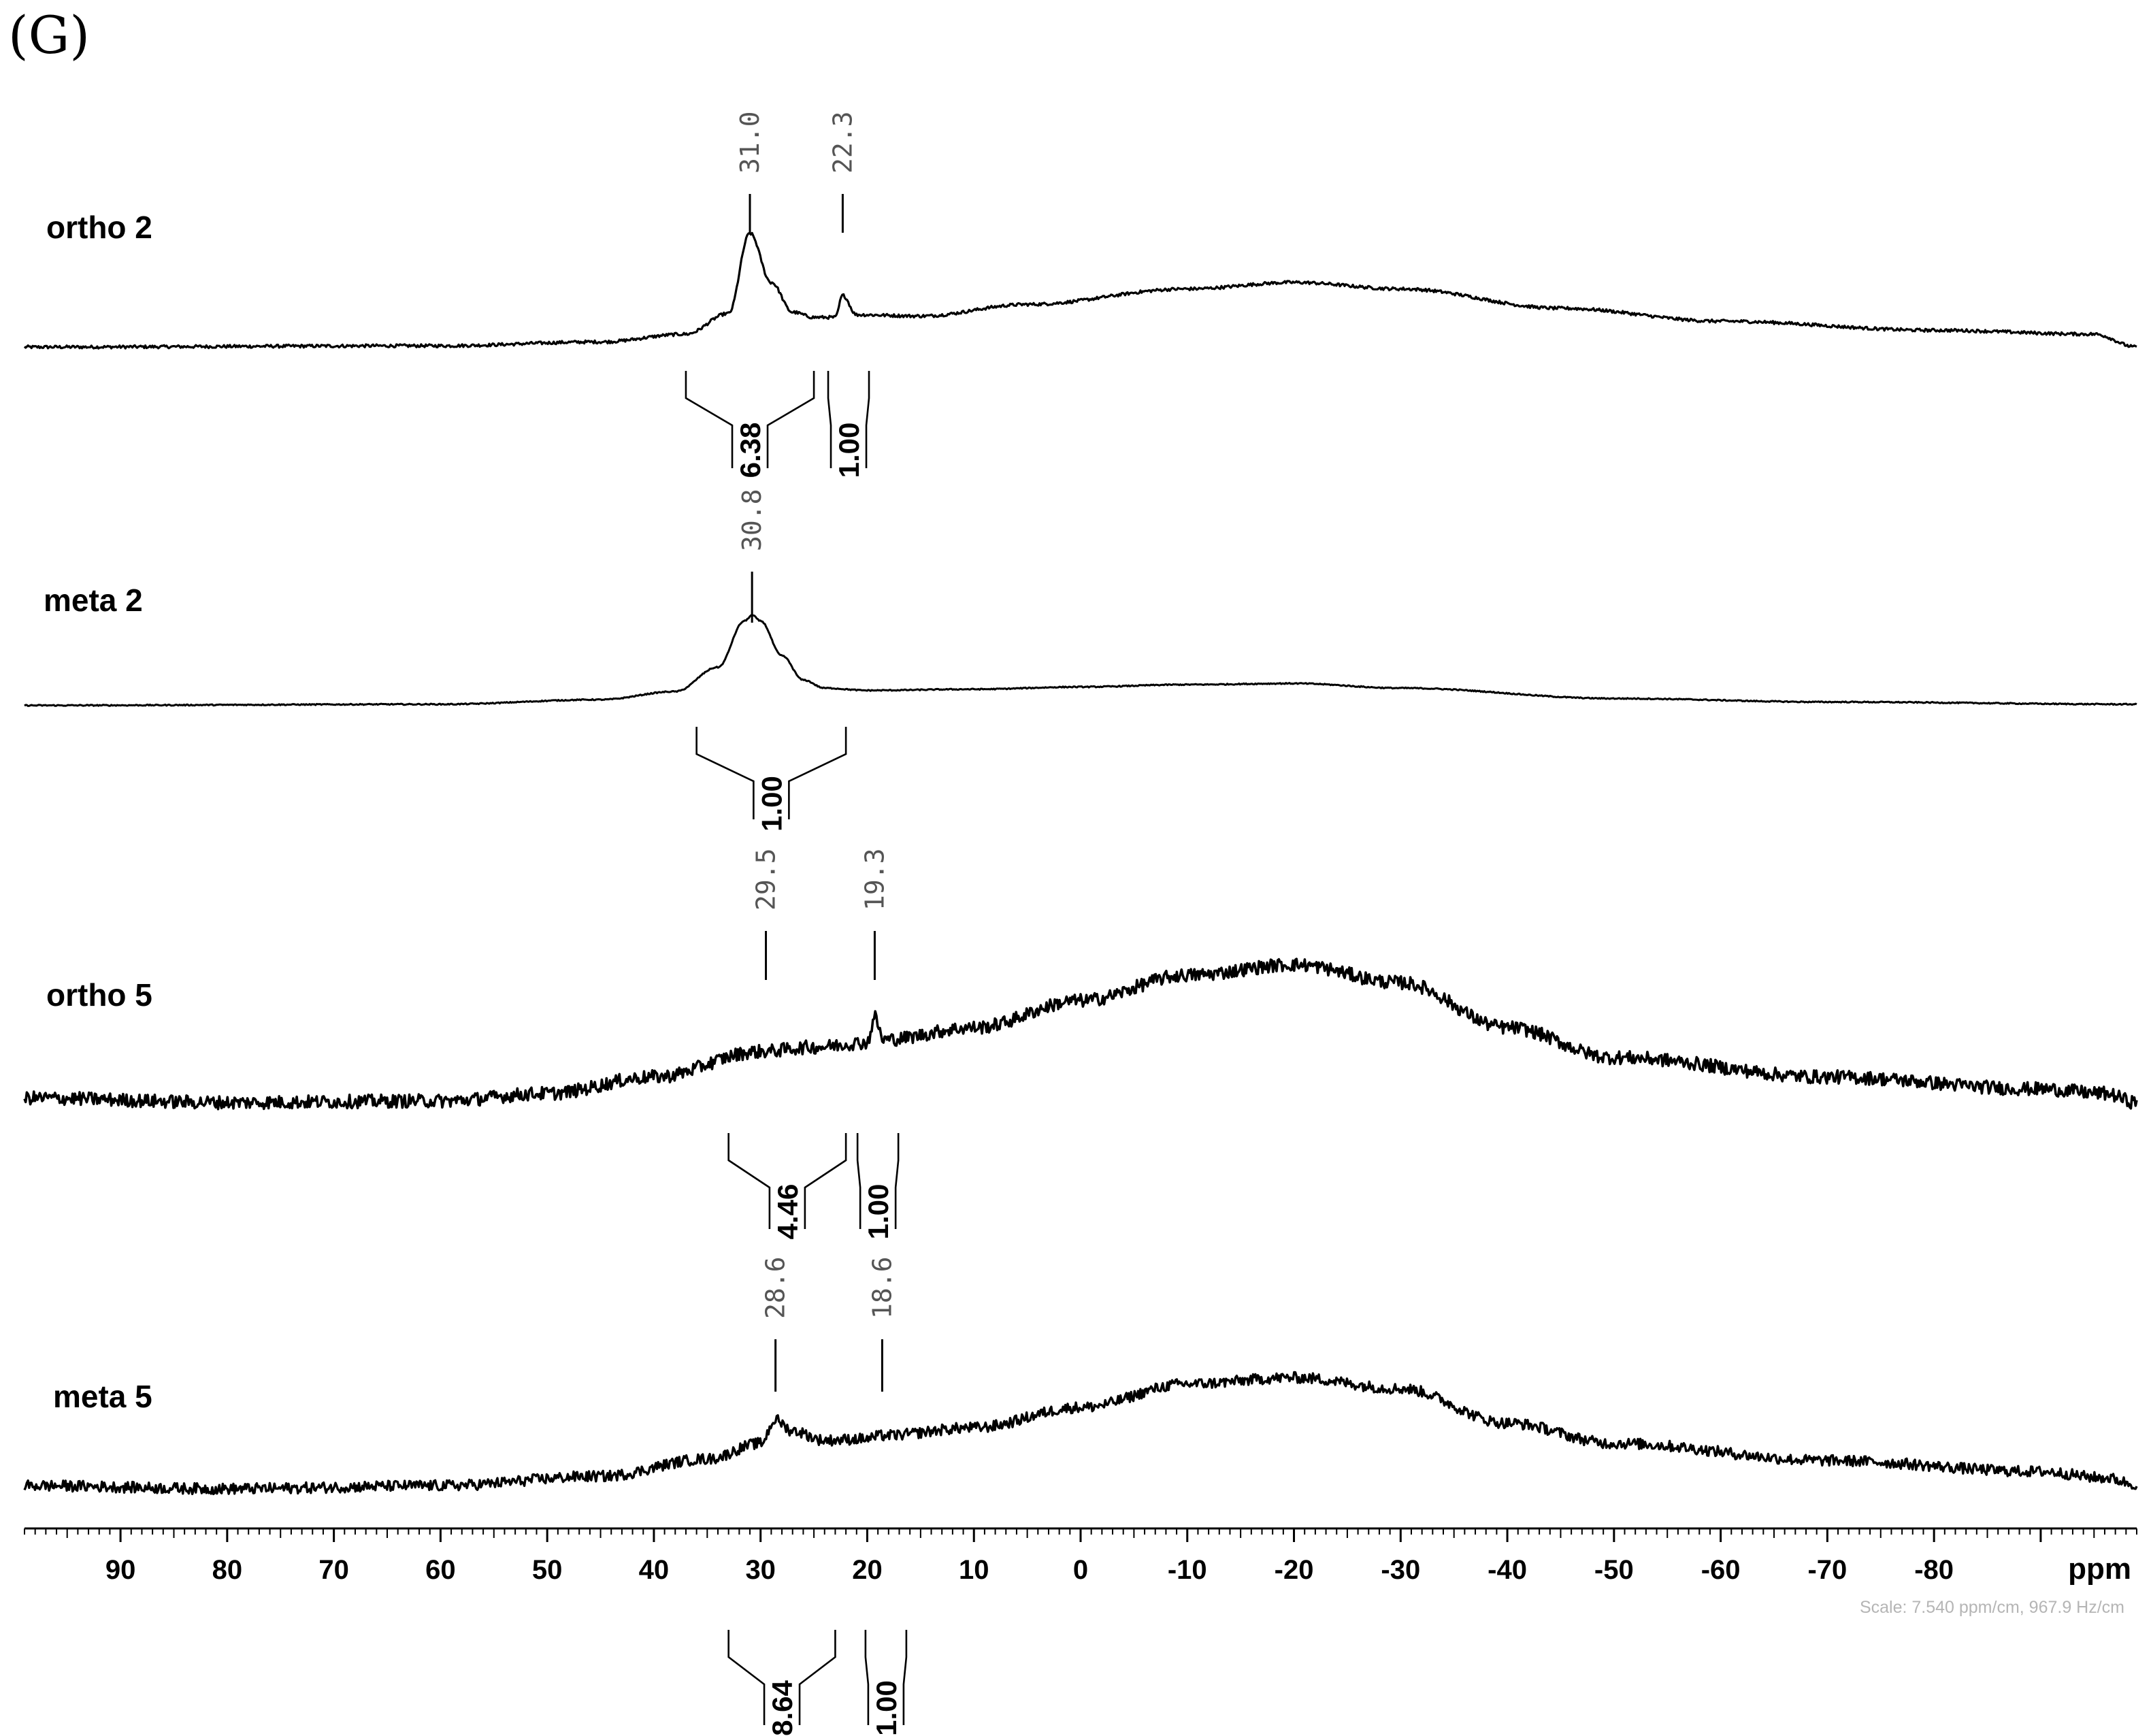 The width and height of the screenshot is (2151, 1736). Describe the element at coordinates (1934, 1570) in the screenshot. I see `x-tick-label: -80` at that location.